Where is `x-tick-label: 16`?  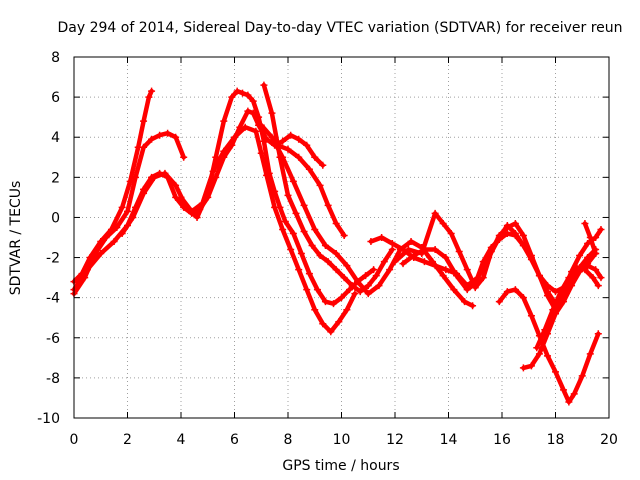 x-tick-label: 16 is located at coordinates (502, 440).